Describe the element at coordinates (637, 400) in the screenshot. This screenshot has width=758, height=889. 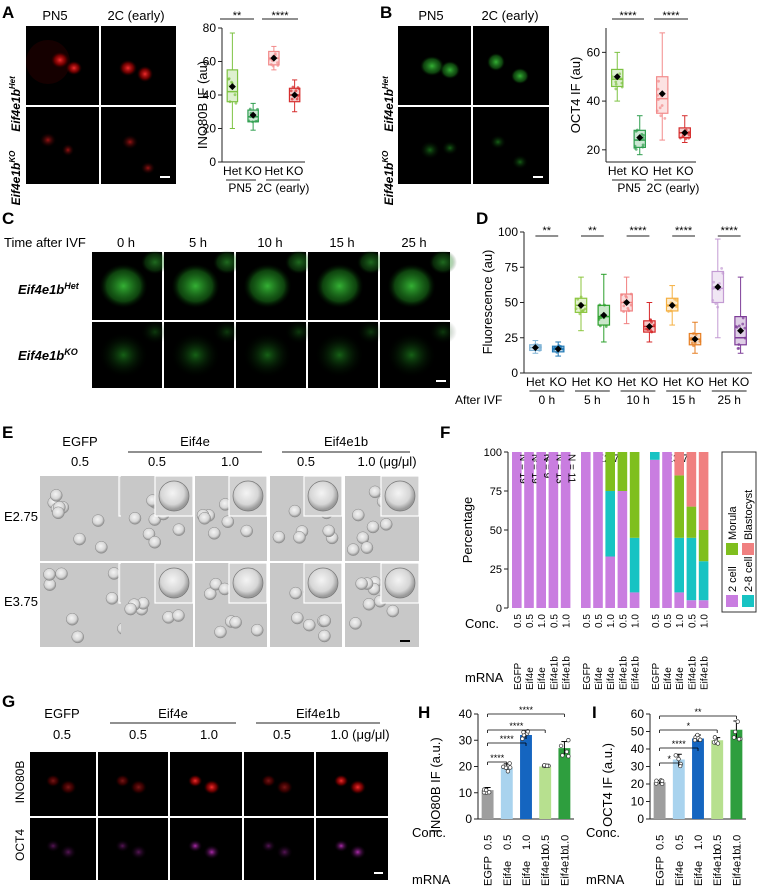
I see `d-time-label: 10 h` at that location.